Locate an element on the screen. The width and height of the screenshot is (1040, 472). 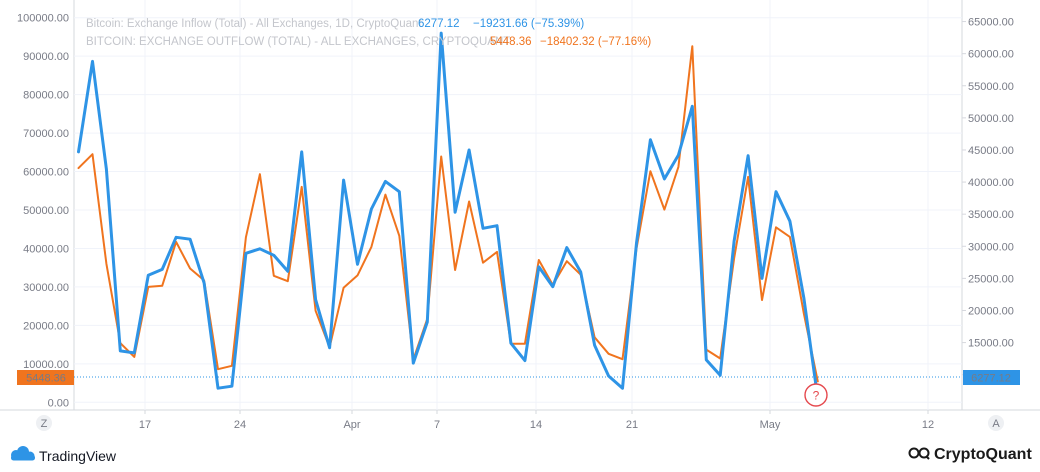
left-tick-label: 10000.00 is located at coordinates (46, 365).